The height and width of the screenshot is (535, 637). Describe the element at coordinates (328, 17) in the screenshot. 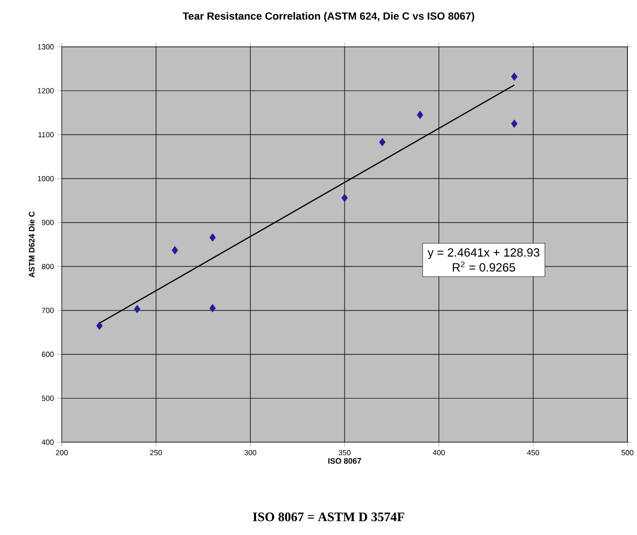

I see `chart-title: Tear Resistance Correlation (ASTM 624, Die C vs ISO 8067)` at that location.